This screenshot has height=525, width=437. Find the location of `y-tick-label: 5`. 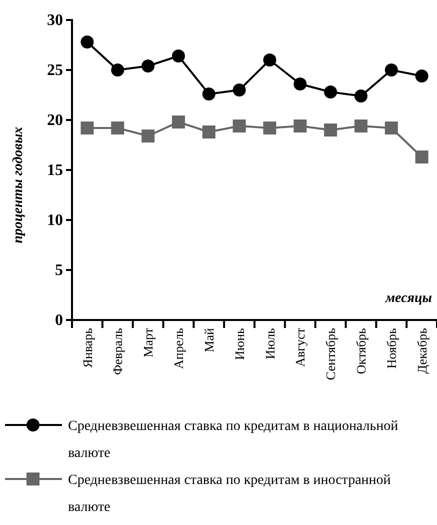

y-tick-label: 5 is located at coordinates (59, 271).